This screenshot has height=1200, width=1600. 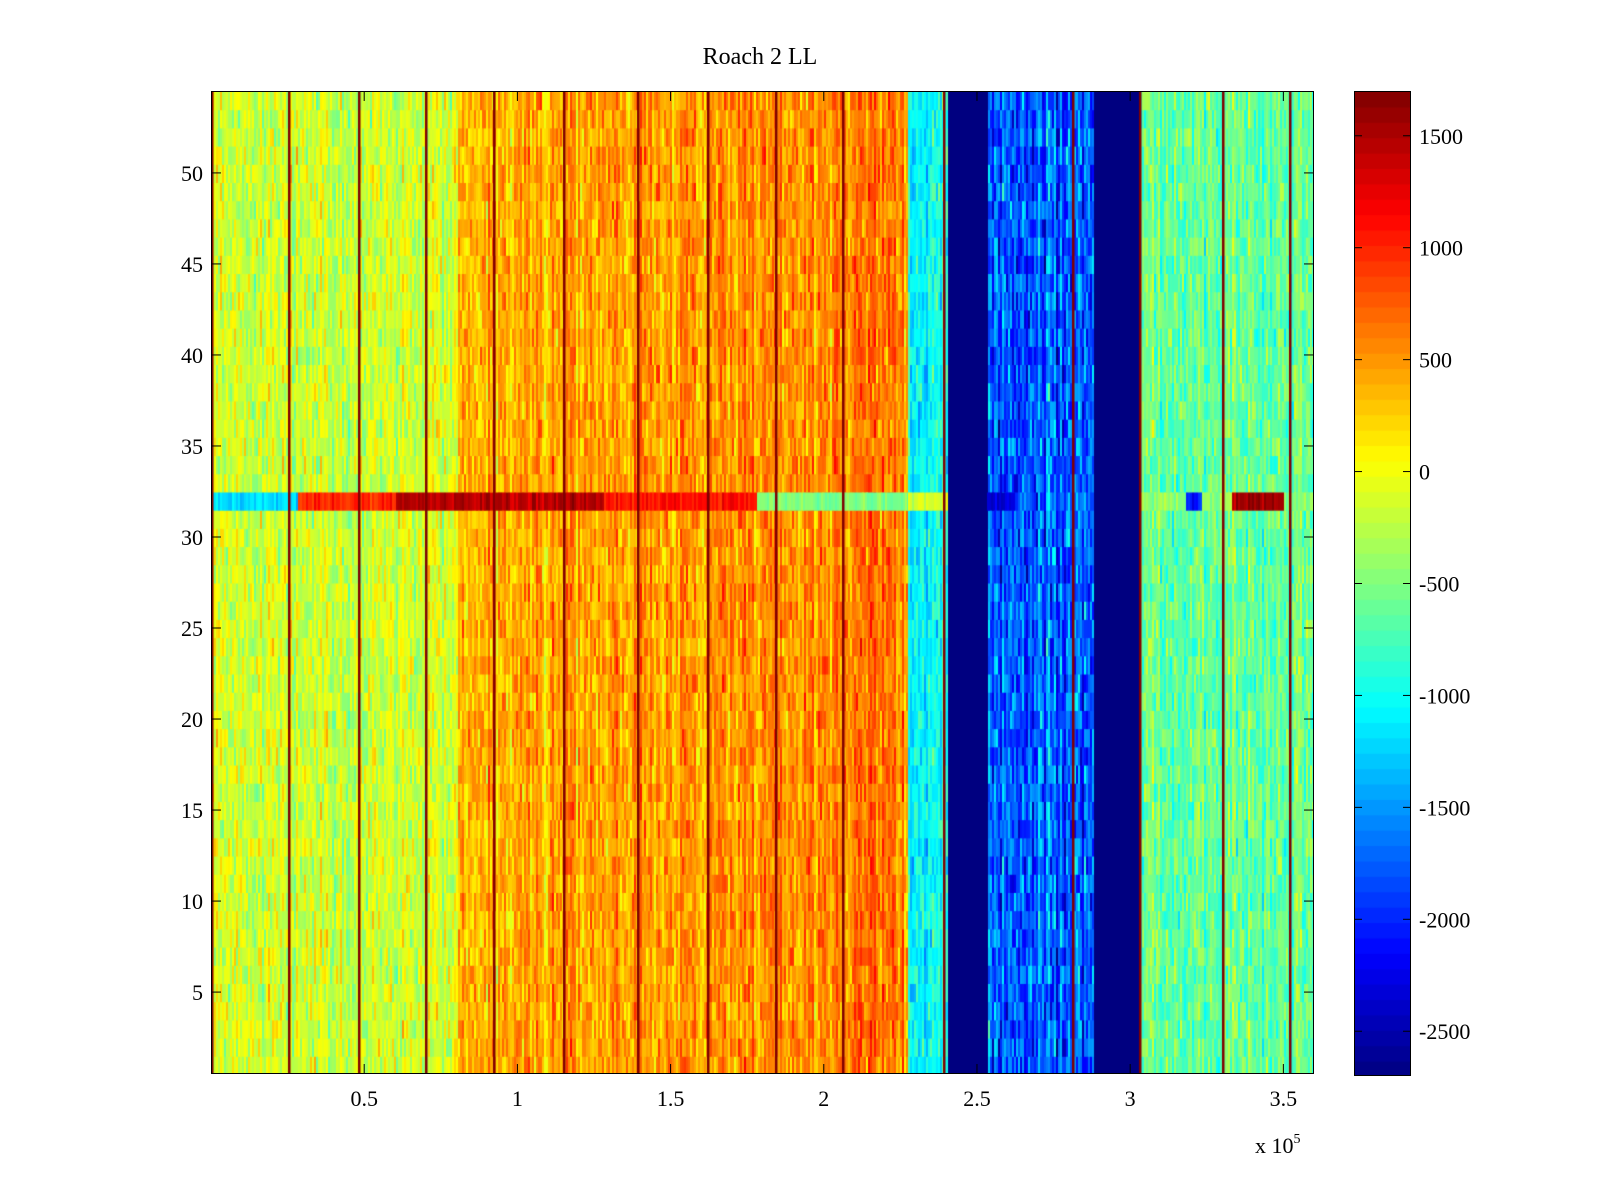 What do you see at coordinates (1297, 1139) in the screenshot?
I see `x-exponent-power: 5` at bounding box center [1297, 1139].